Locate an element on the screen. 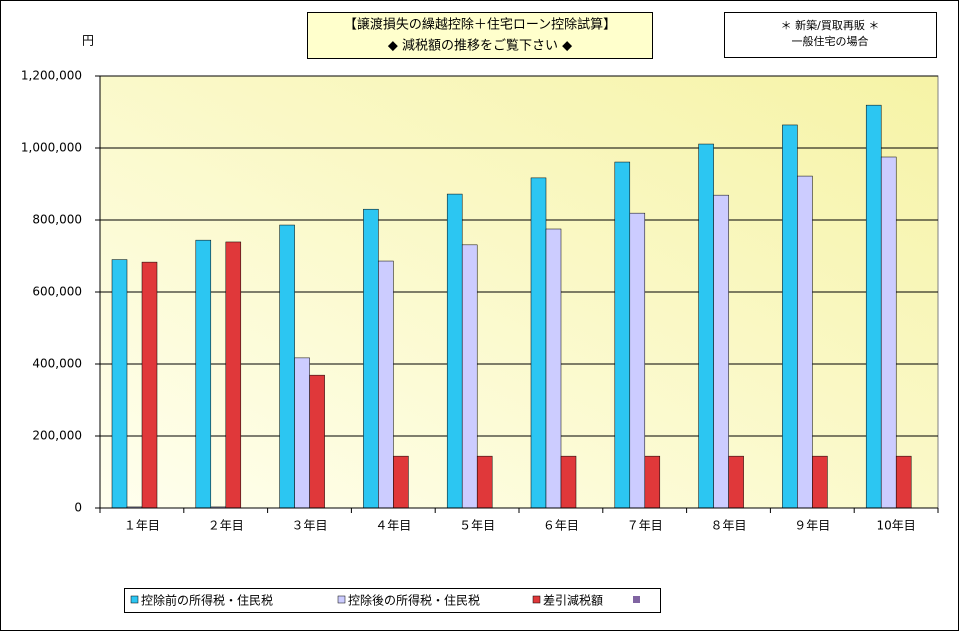  y-tick-label: 200,000 is located at coordinates (57, 436).